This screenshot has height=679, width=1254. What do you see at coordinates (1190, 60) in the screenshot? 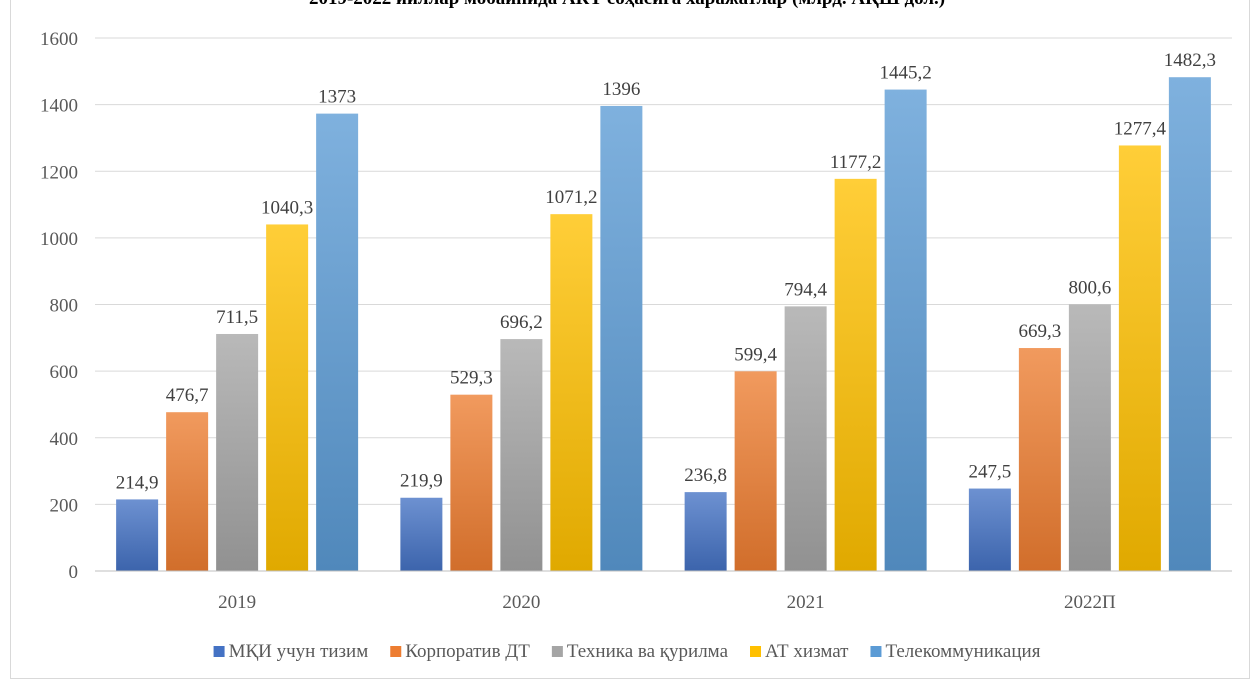
I see `data-label: 1482,3` at bounding box center [1190, 60].